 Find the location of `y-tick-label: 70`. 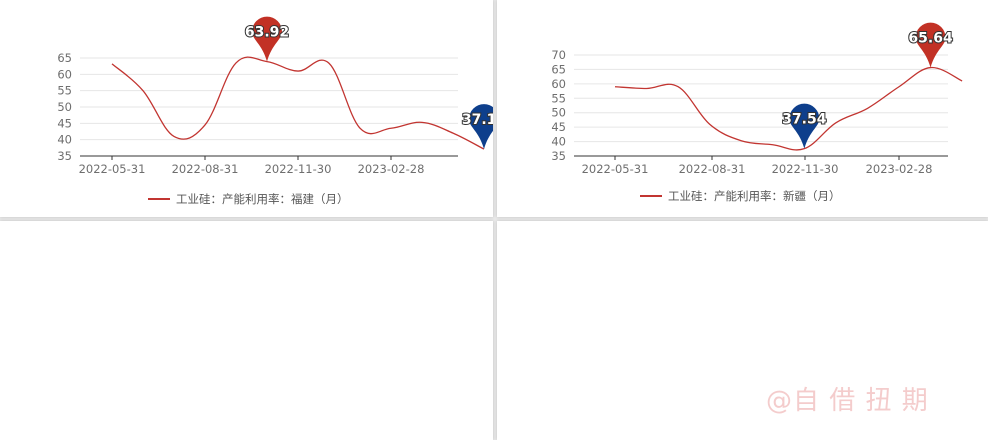

y-tick-label: 70 is located at coordinates (558, 55).